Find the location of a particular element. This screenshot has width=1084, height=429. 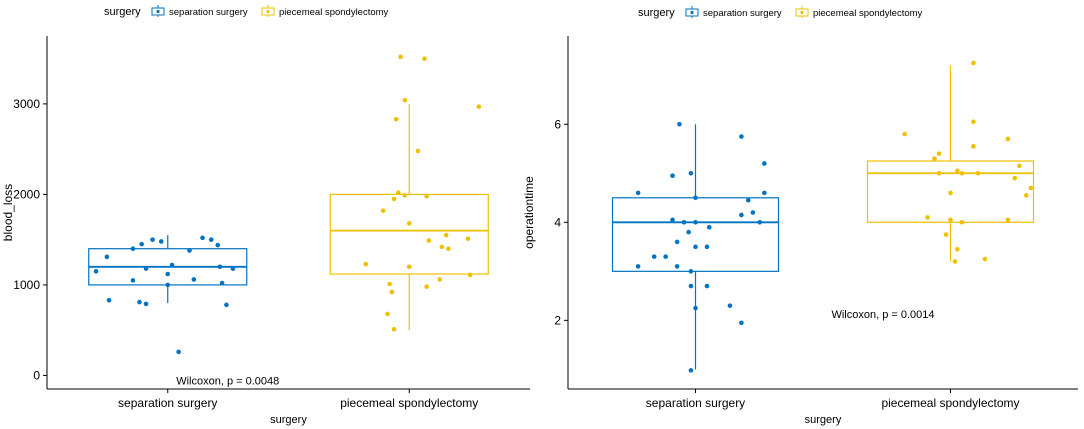

y-tick-label: 3000 is located at coordinates (26, 104).